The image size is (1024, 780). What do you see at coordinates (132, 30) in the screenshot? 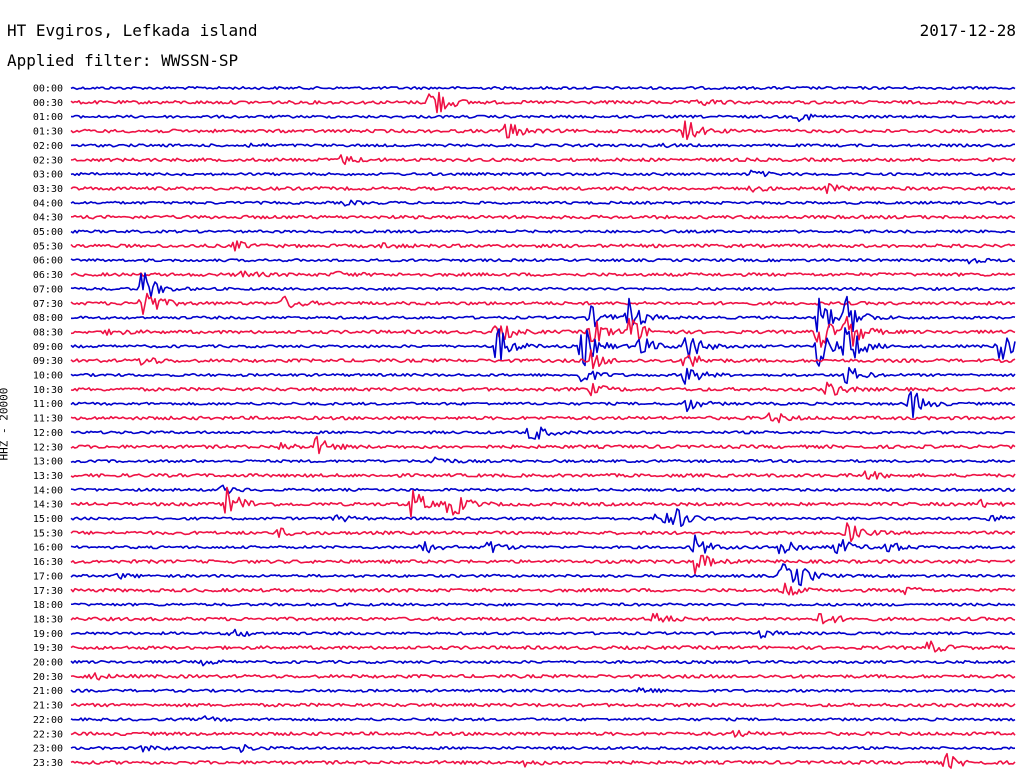
I see `station-title: HT Evgiros, Lefkada island` at bounding box center [132, 30].